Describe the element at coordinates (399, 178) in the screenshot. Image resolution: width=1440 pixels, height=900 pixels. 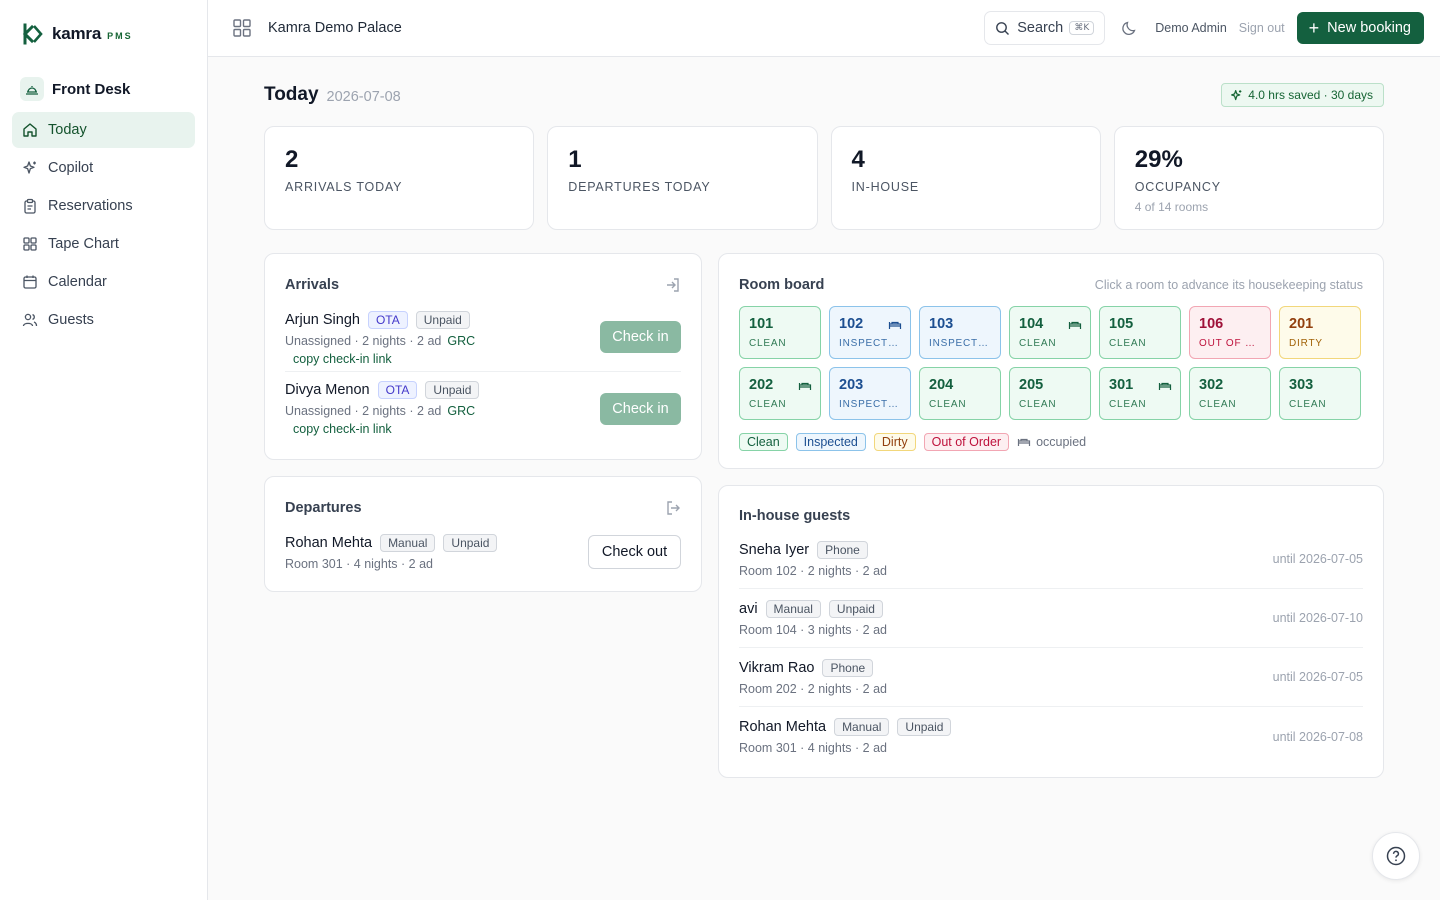
I see `stat-arrivals: 2 ARRIVALS TODAY` at that location.